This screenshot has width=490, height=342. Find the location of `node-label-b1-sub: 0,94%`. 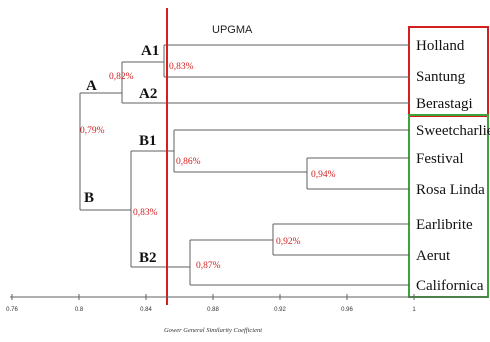

node-label-b1-sub: 0,94% is located at coordinates (323, 175).